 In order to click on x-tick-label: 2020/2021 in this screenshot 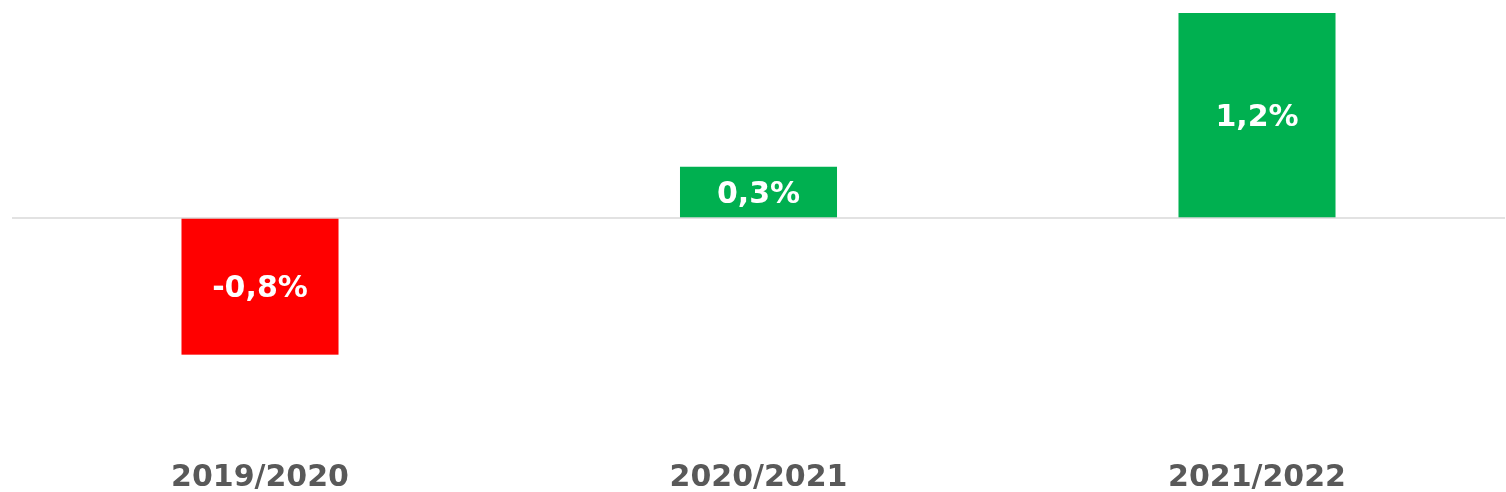, I will do `click(758, 474)`.